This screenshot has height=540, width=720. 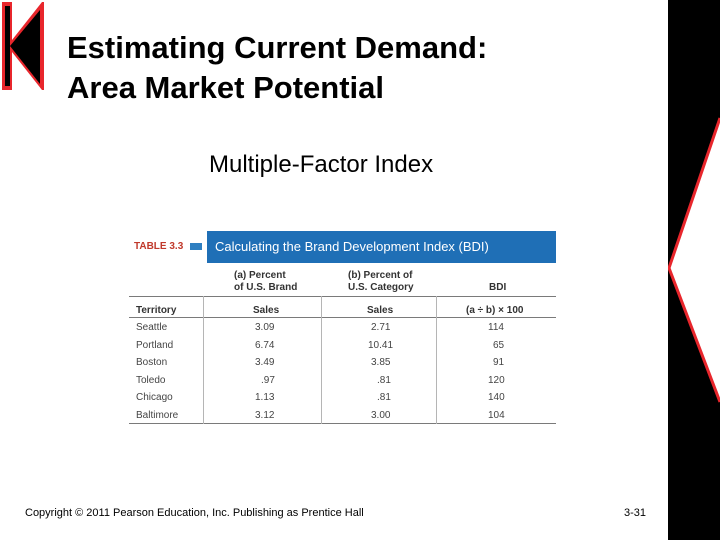 I want to click on table-label: TABLE 3.3, so click(x=159, y=246).